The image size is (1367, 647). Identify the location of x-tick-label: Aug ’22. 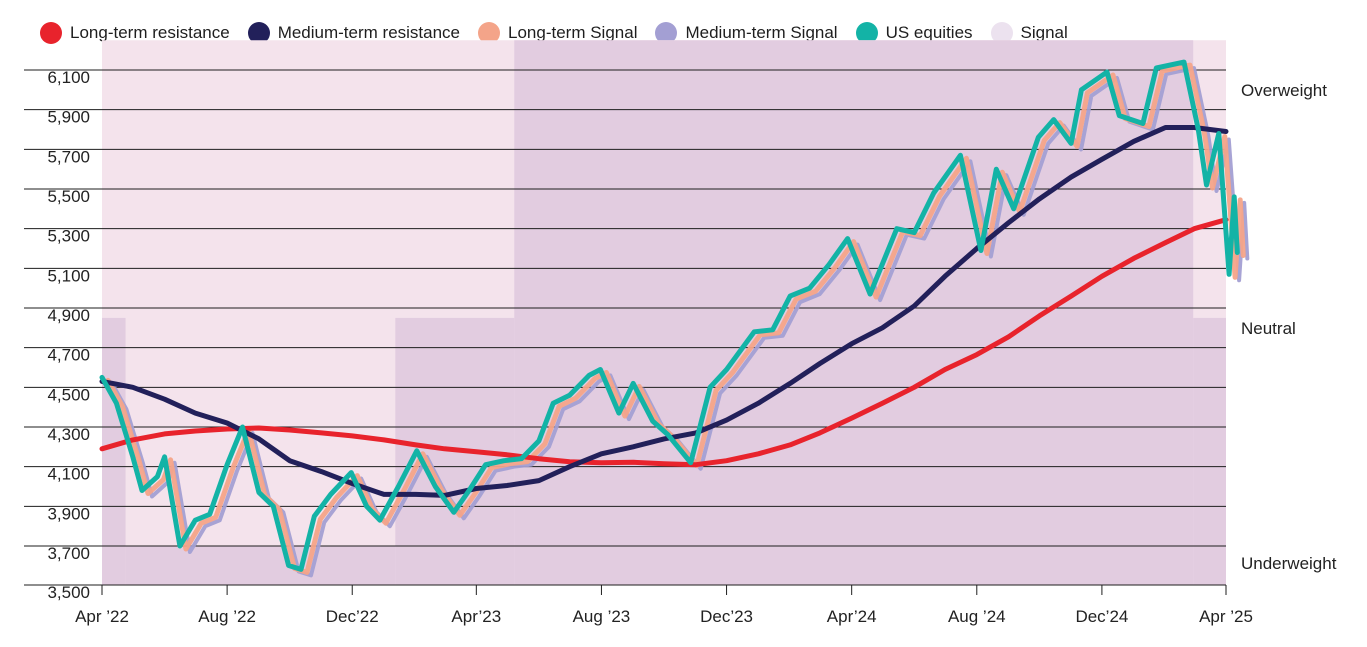
(227, 616).